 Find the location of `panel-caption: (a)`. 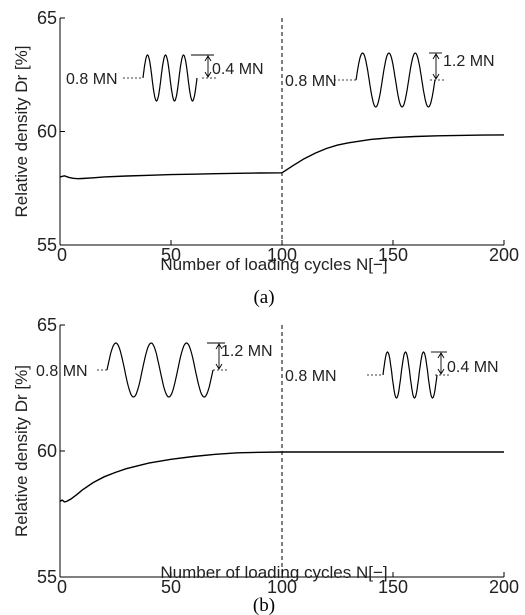

panel-caption: (a) is located at coordinates (263, 297).